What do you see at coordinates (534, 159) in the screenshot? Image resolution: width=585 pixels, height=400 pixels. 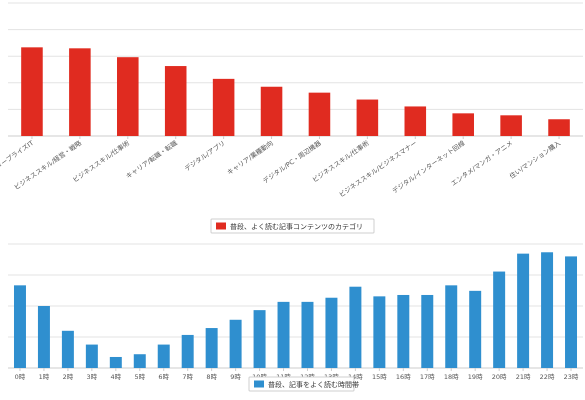 I see `x-tick-label: 住い/マンション購入` at bounding box center [534, 159].